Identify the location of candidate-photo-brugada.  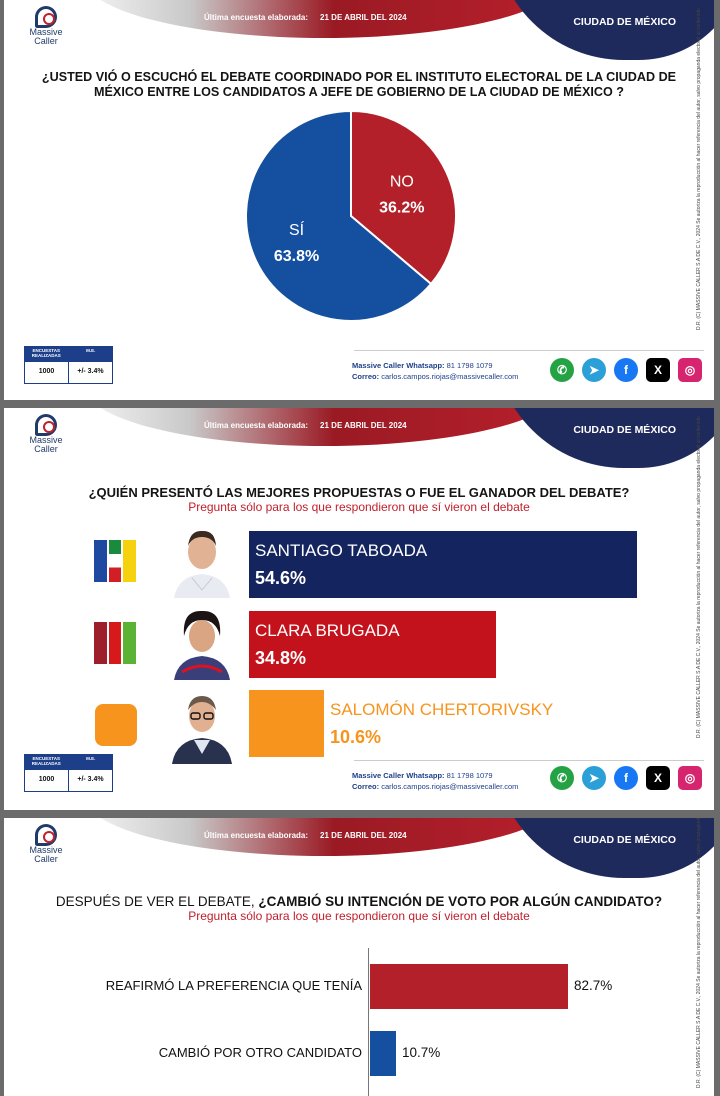
(202, 640).